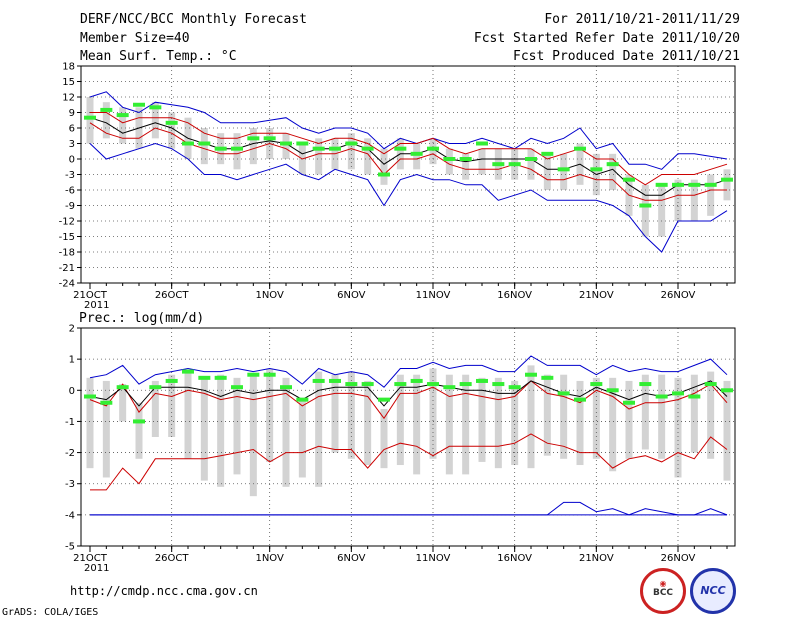  Describe the element at coordinates (172, 295) in the screenshot. I see `x-tick-label: 26OCT` at that location.